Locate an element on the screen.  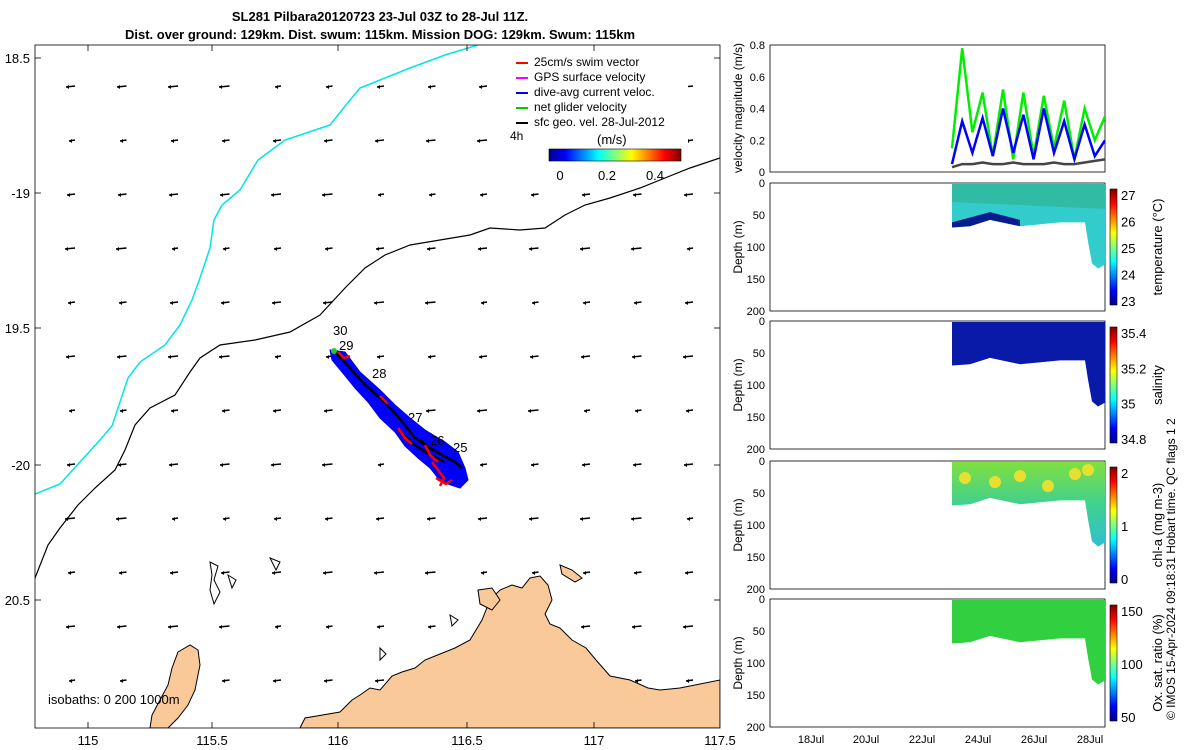
lon-tick-labels: 115 115.5 116 116.5 117 117.5 is located at coordinates (407, 740).